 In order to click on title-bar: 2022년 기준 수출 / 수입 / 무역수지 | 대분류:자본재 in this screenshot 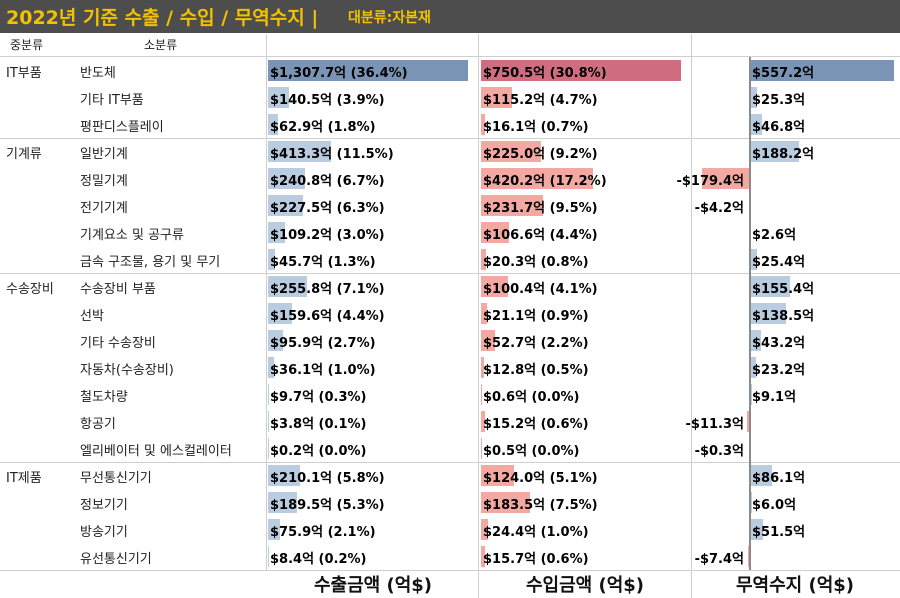, I will do `click(450, 16)`.